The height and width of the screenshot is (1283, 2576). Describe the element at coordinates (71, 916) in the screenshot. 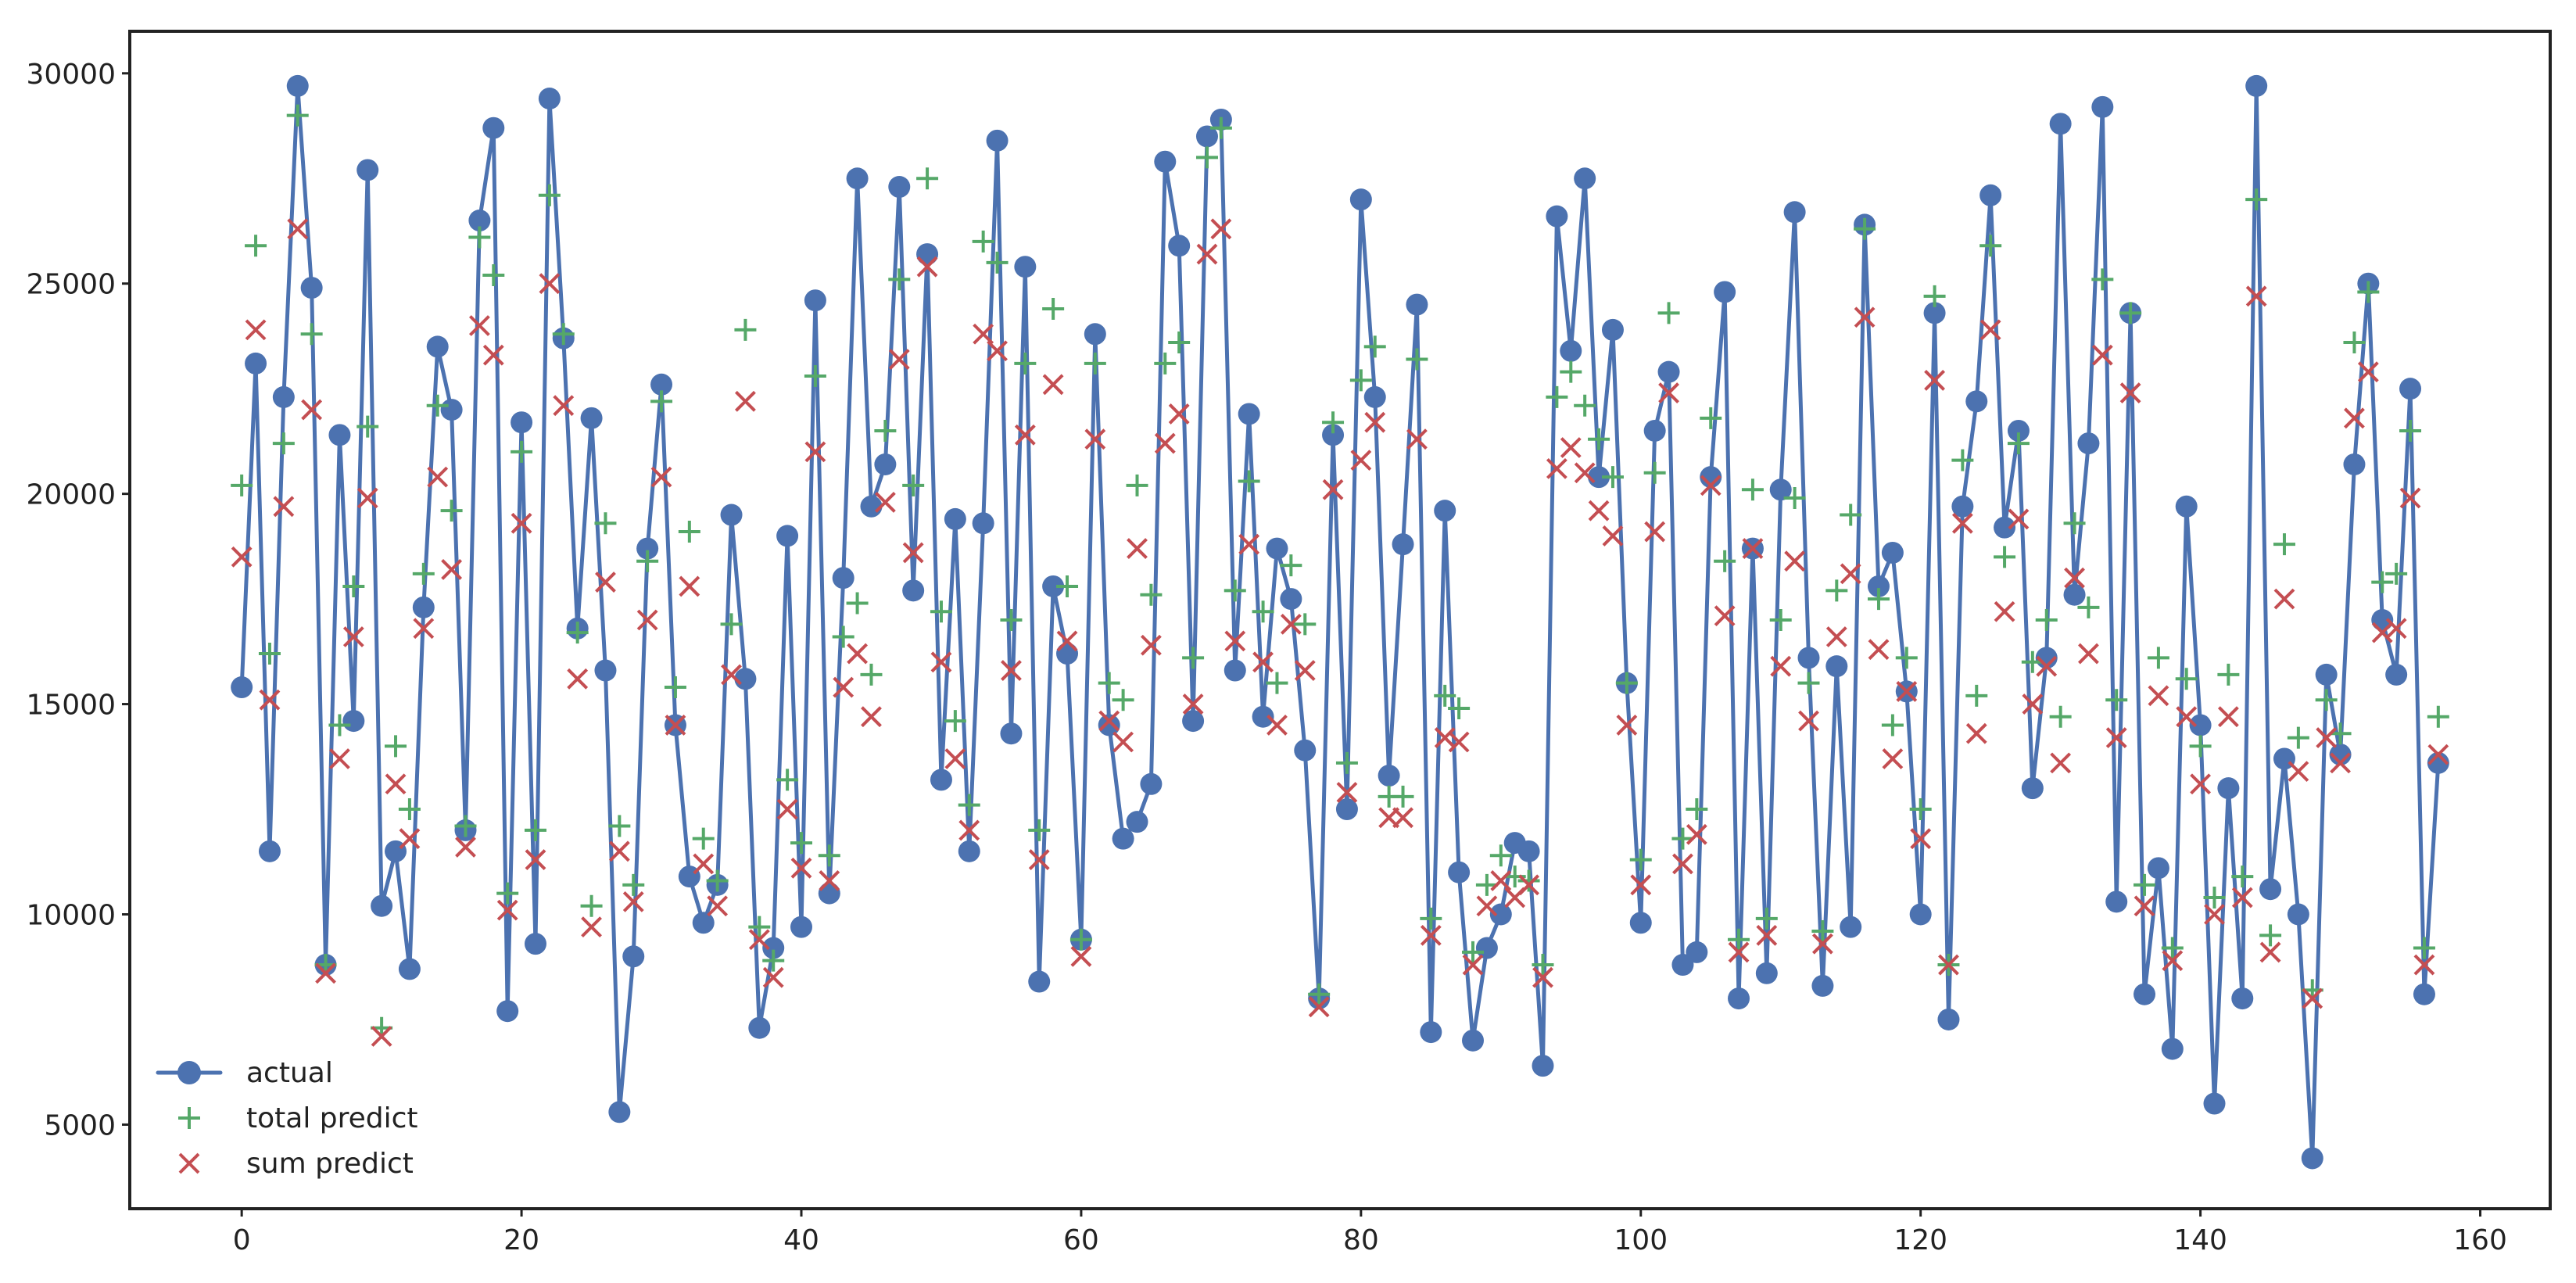

I see `y-tick-label: 10000` at that location.